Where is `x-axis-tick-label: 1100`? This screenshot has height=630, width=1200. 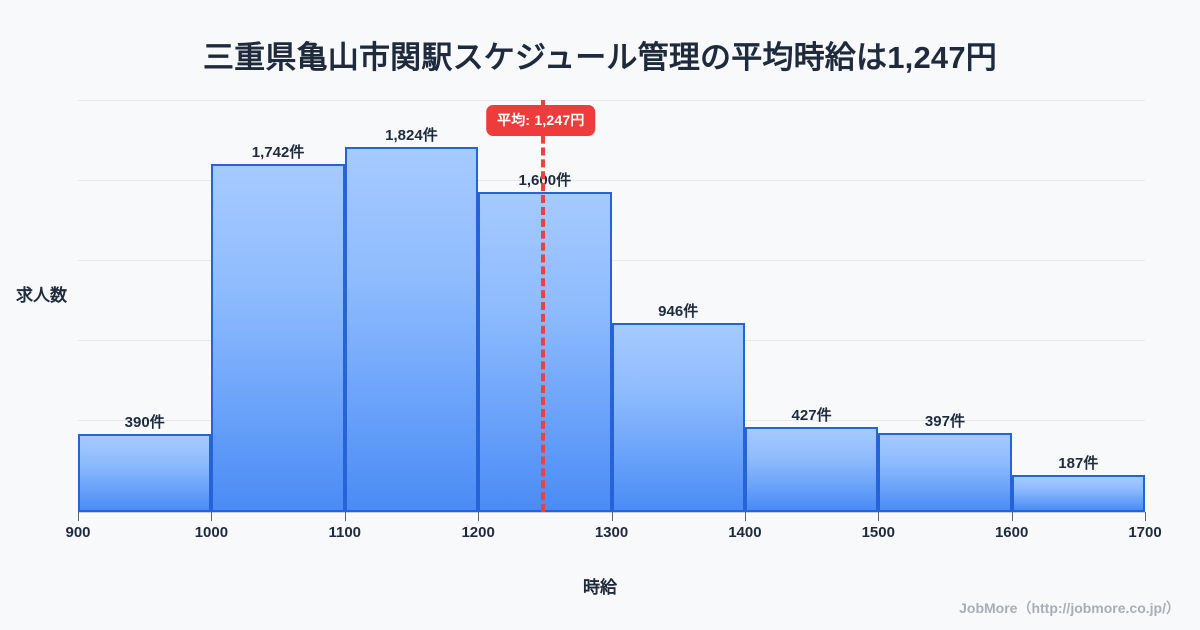 x-axis-tick-label: 1100 is located at coordinates (345, 532).